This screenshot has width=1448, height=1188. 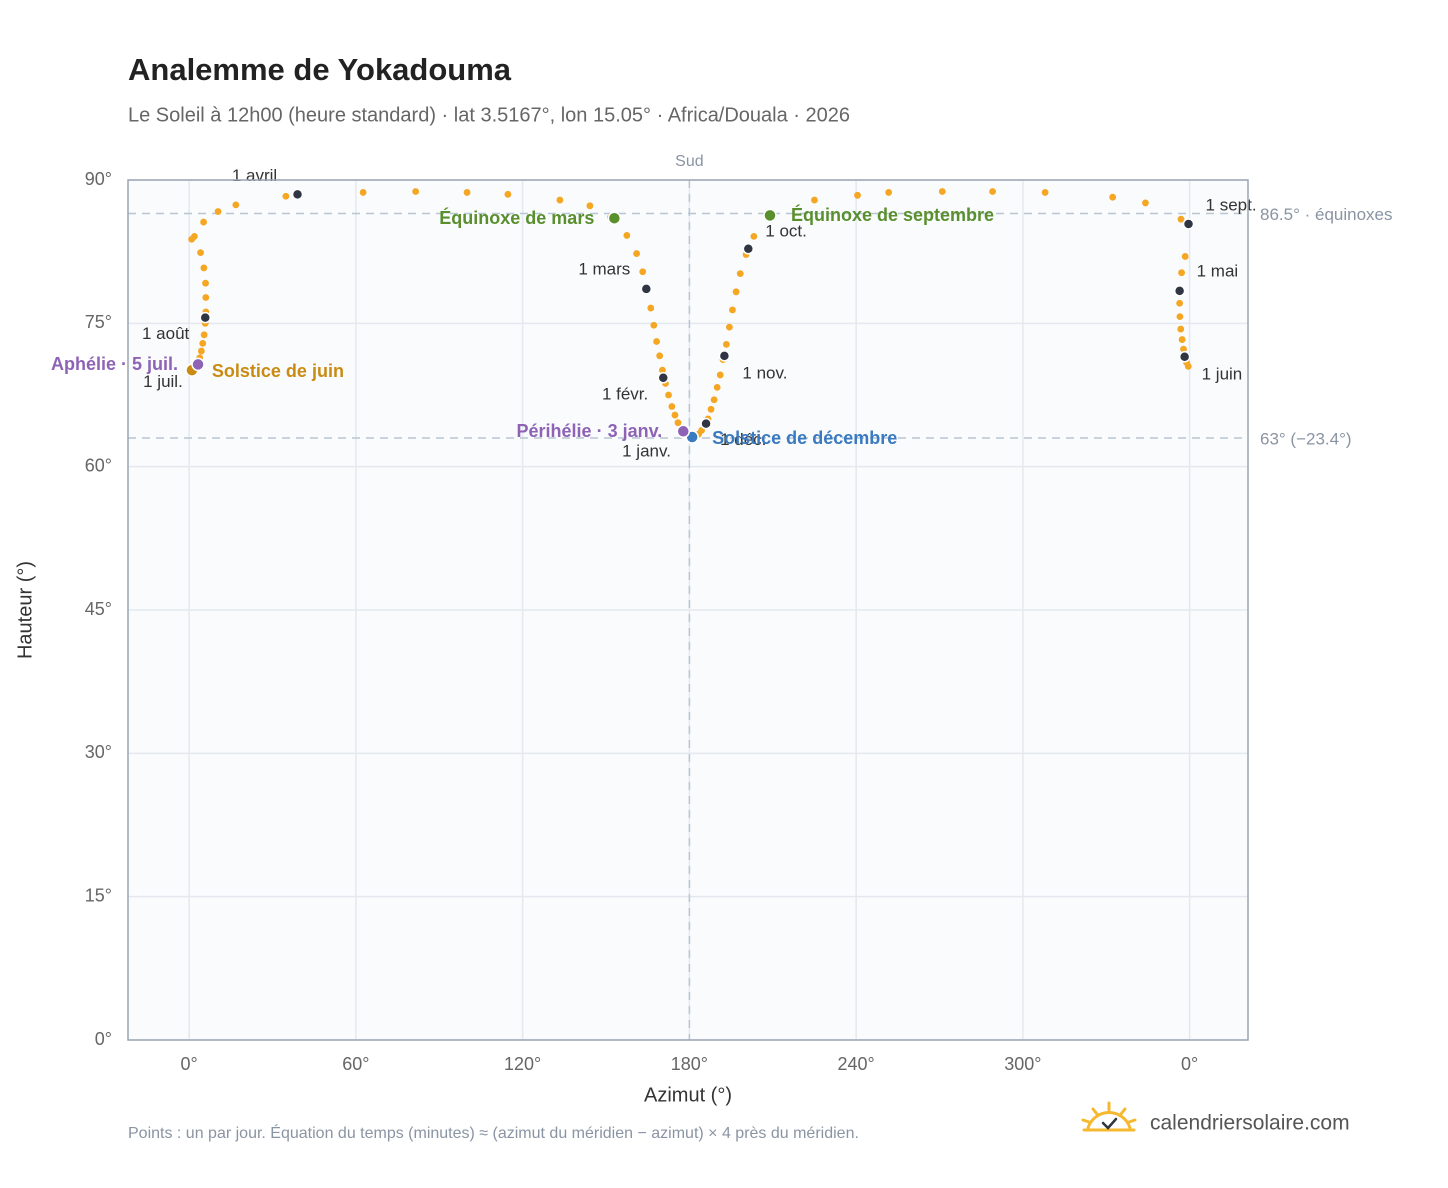 I want to click on x-tick-label: 180°, so click(x=689, y=1064).